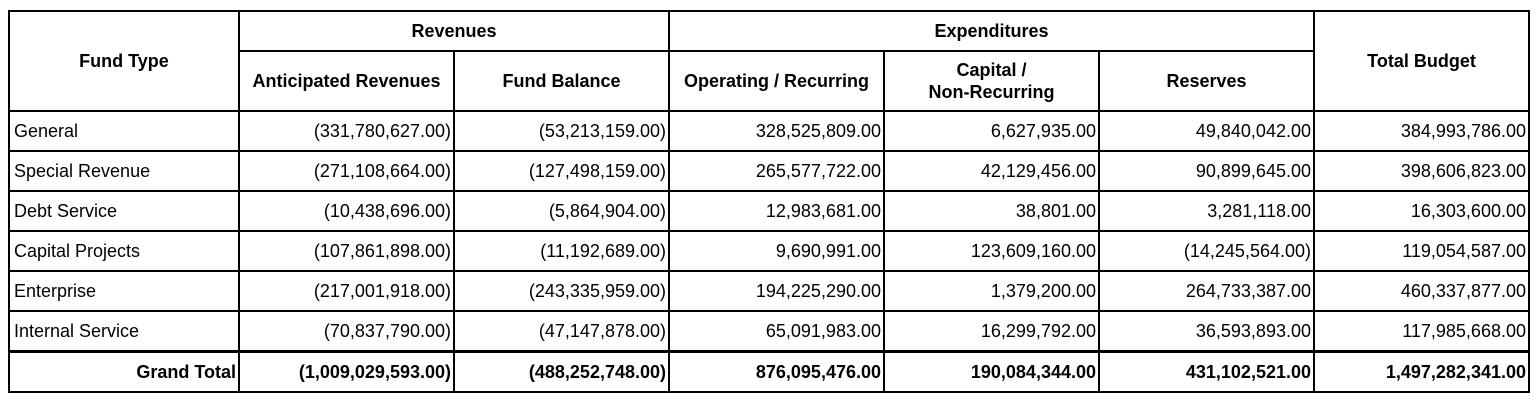  I want to click on operating-cell: 9,690,991.00, so click(776, 251).